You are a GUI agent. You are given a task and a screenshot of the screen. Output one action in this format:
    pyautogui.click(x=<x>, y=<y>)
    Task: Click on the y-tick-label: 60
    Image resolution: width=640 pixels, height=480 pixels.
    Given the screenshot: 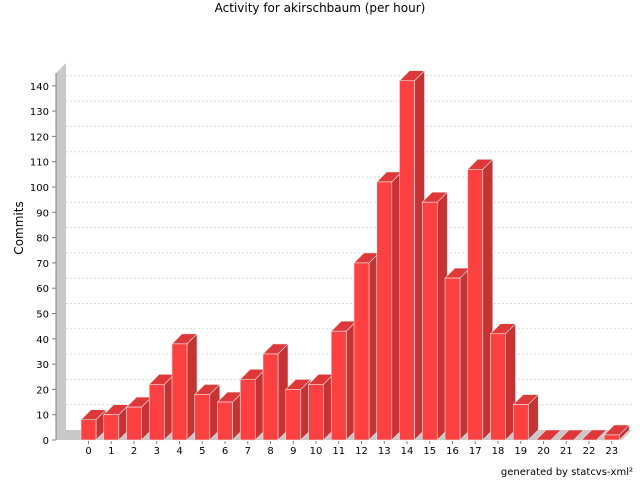 What is the action you would take?
    pyautogui.click(x=42, y=289)
    